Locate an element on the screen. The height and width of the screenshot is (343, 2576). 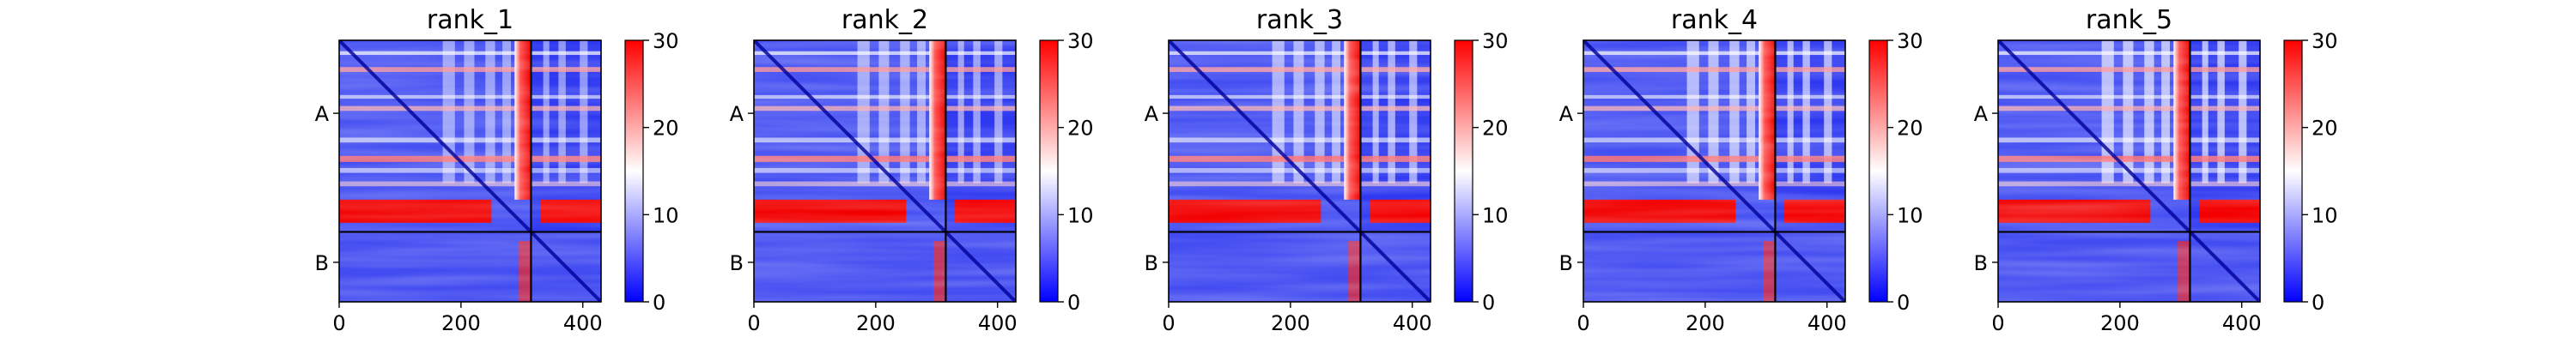
heatmap-panel-5: rank_5 0 200 400 A B 0 10 20 30 is located at coordinates (2156, 170).